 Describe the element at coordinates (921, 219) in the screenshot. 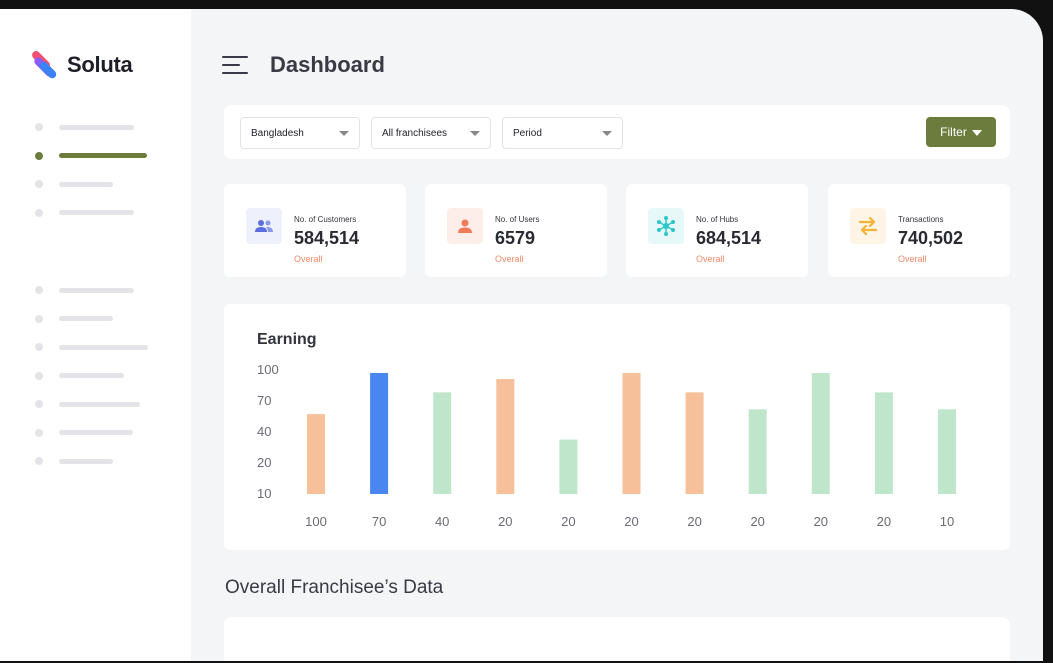

I see `stat-label: Transactions` at that location.